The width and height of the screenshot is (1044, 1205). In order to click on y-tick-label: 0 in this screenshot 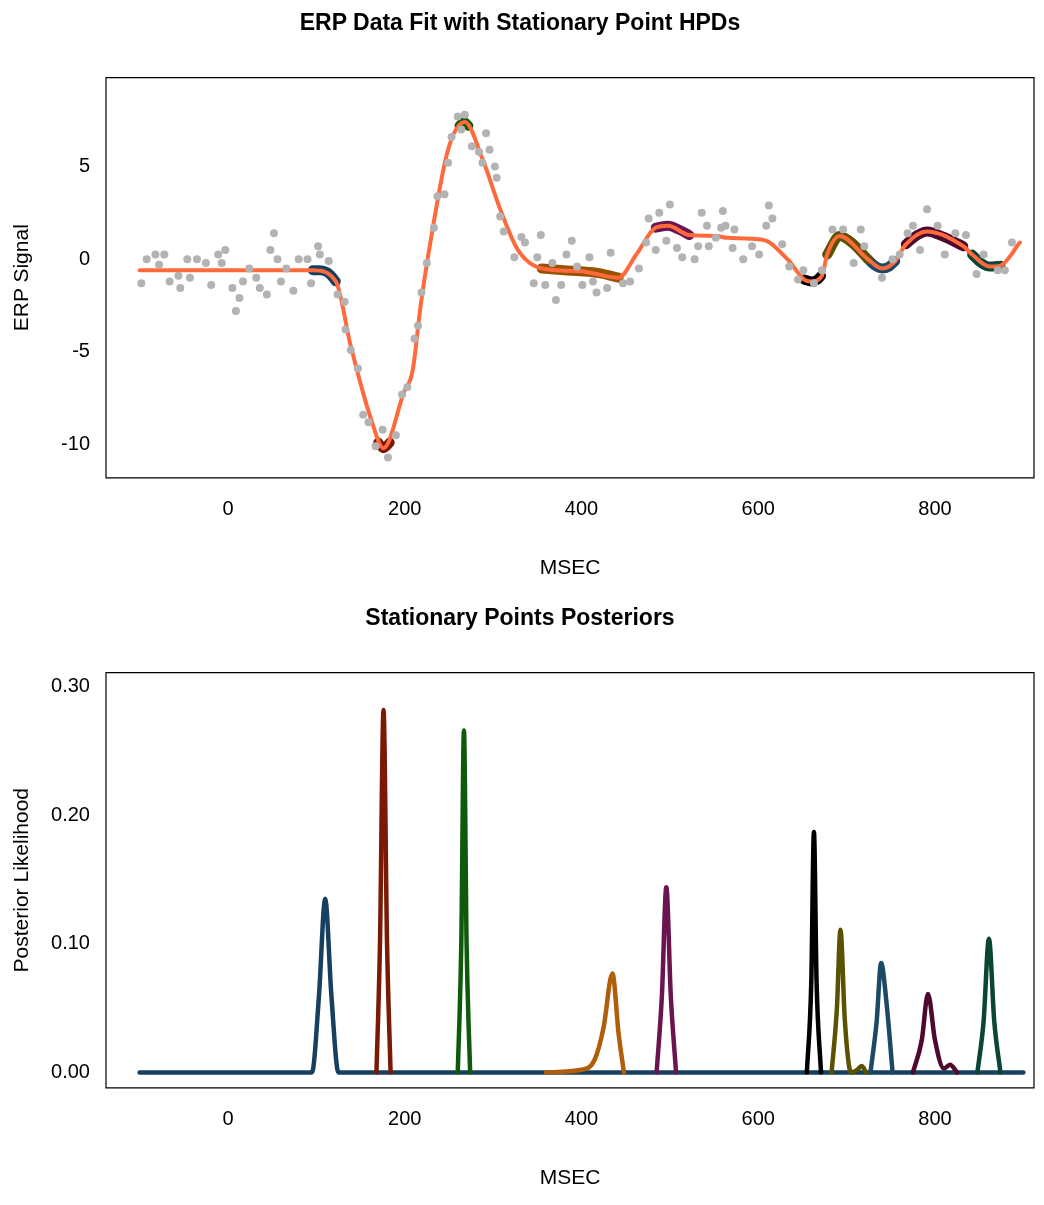, I will do `click(84, 257)`.